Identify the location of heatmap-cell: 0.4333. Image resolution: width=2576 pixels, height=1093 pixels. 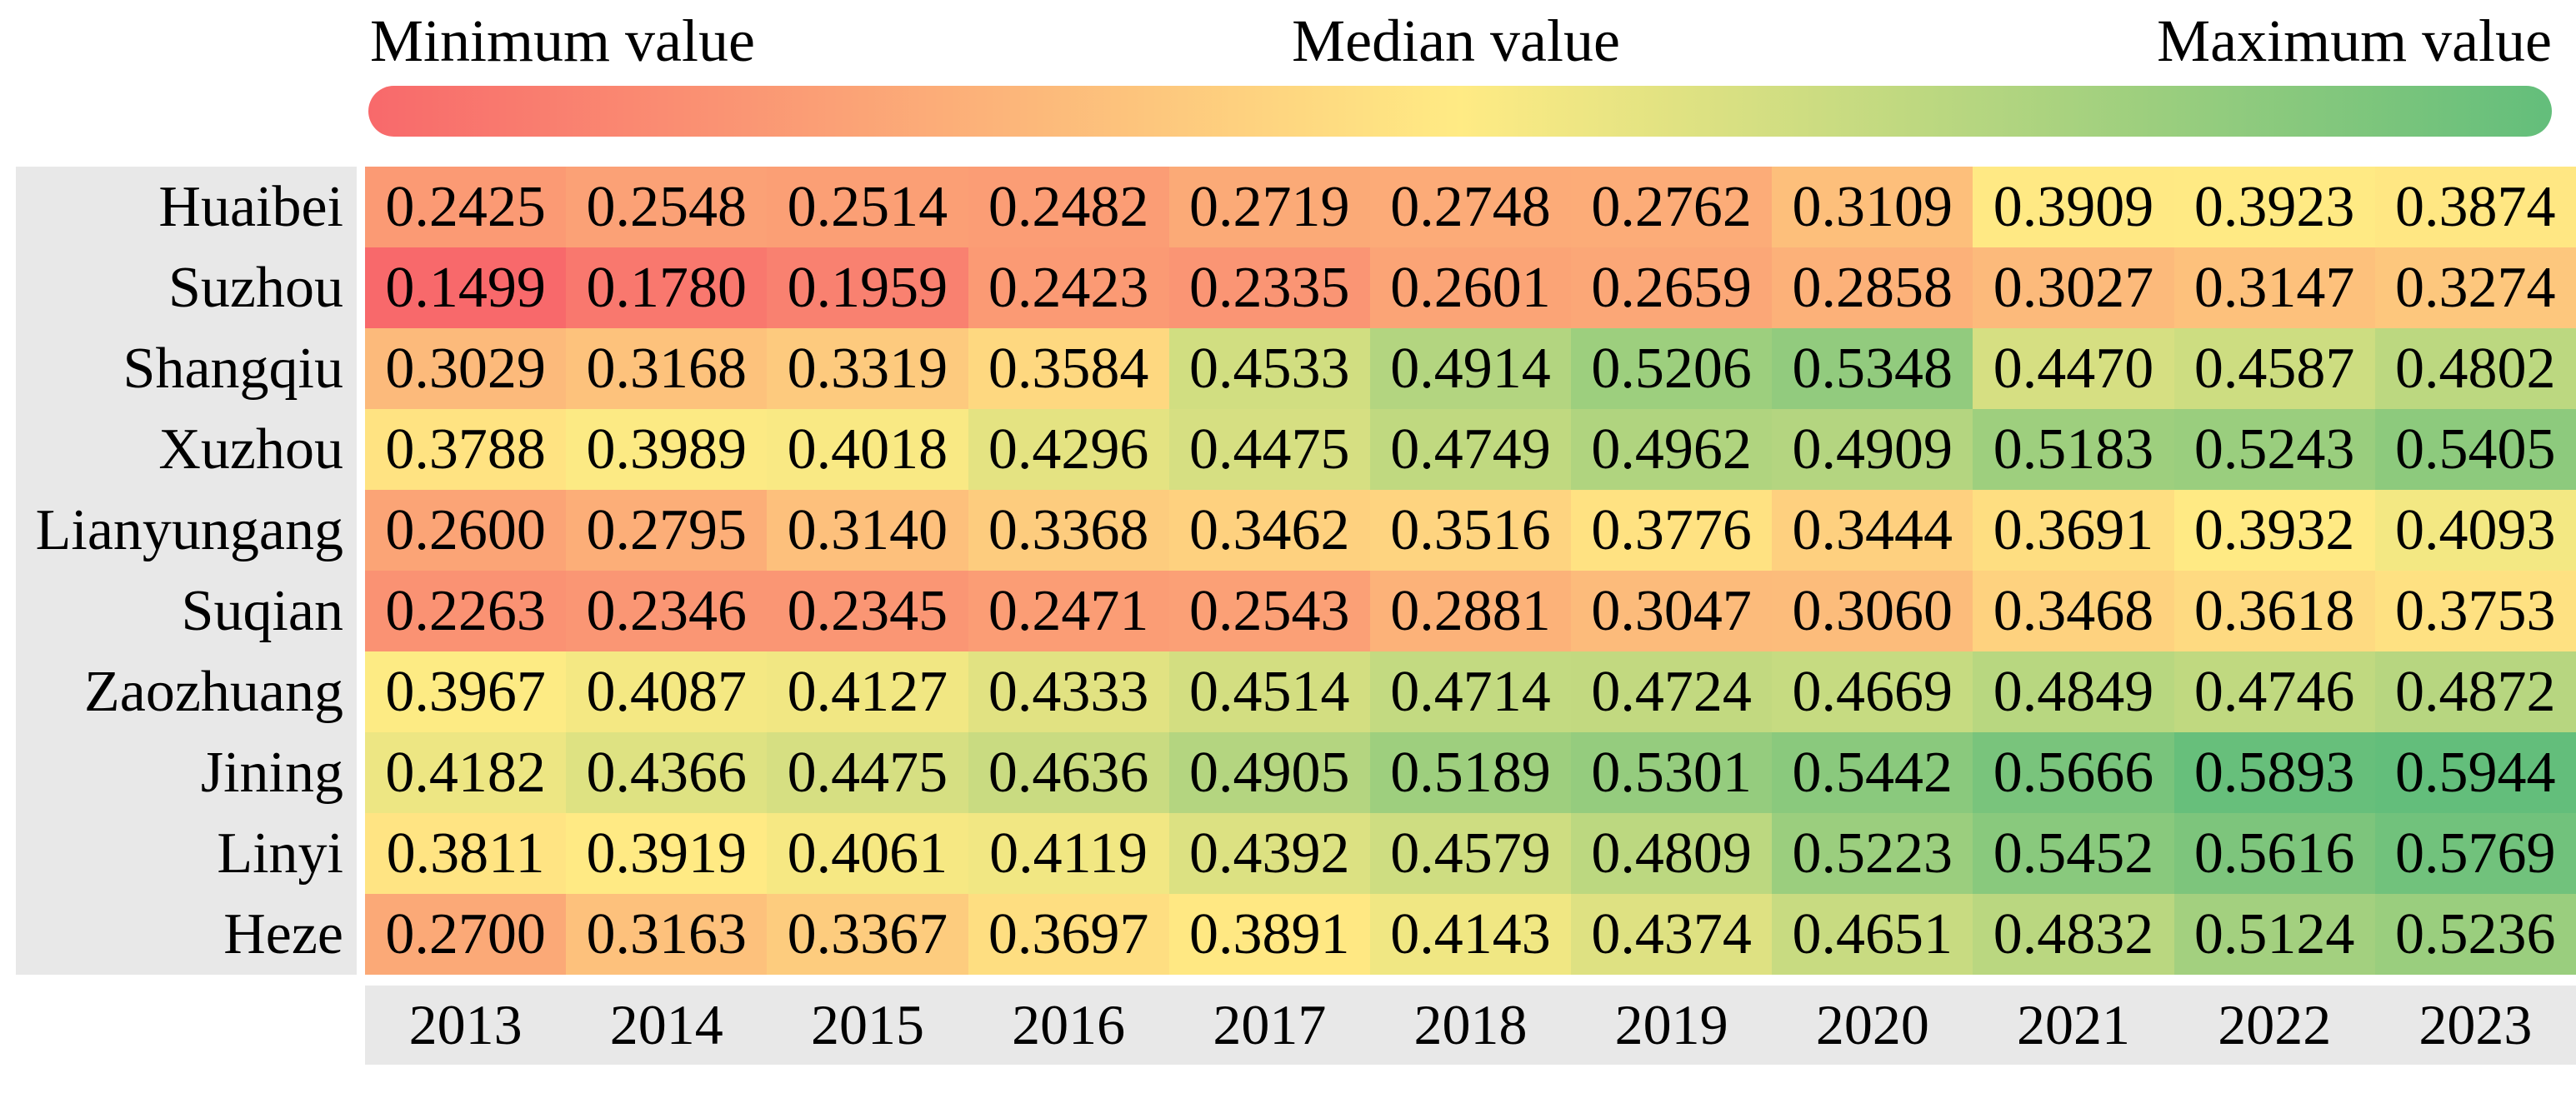
(1068, 691).